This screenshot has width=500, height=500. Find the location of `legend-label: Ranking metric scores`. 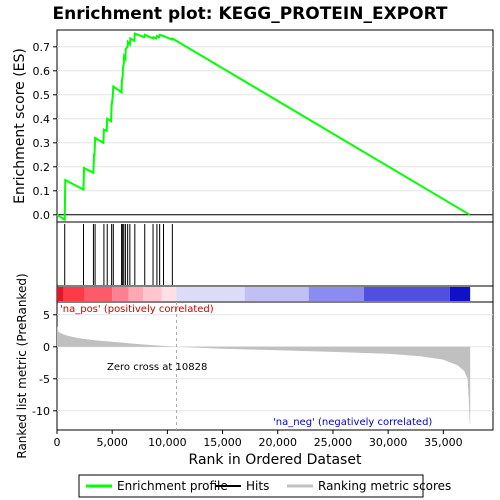

legend-label: Ranking metric scores is located at coordinates (384, 486).